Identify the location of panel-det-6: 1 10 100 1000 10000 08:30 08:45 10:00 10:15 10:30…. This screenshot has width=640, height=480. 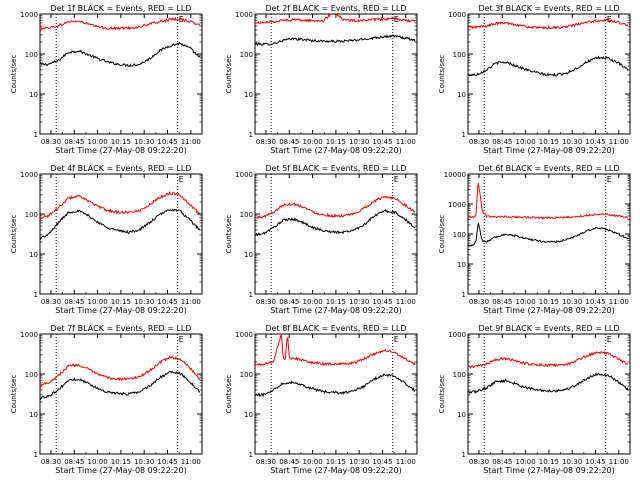
(534, 239).